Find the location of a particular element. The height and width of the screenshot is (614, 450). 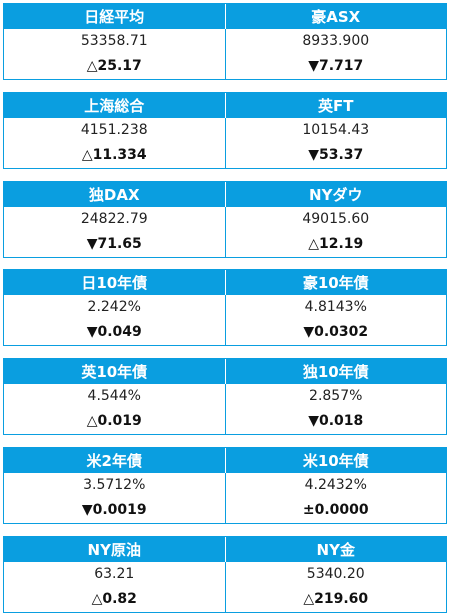

quote-change: ▼7.717 is located at coordinates (336, 66).